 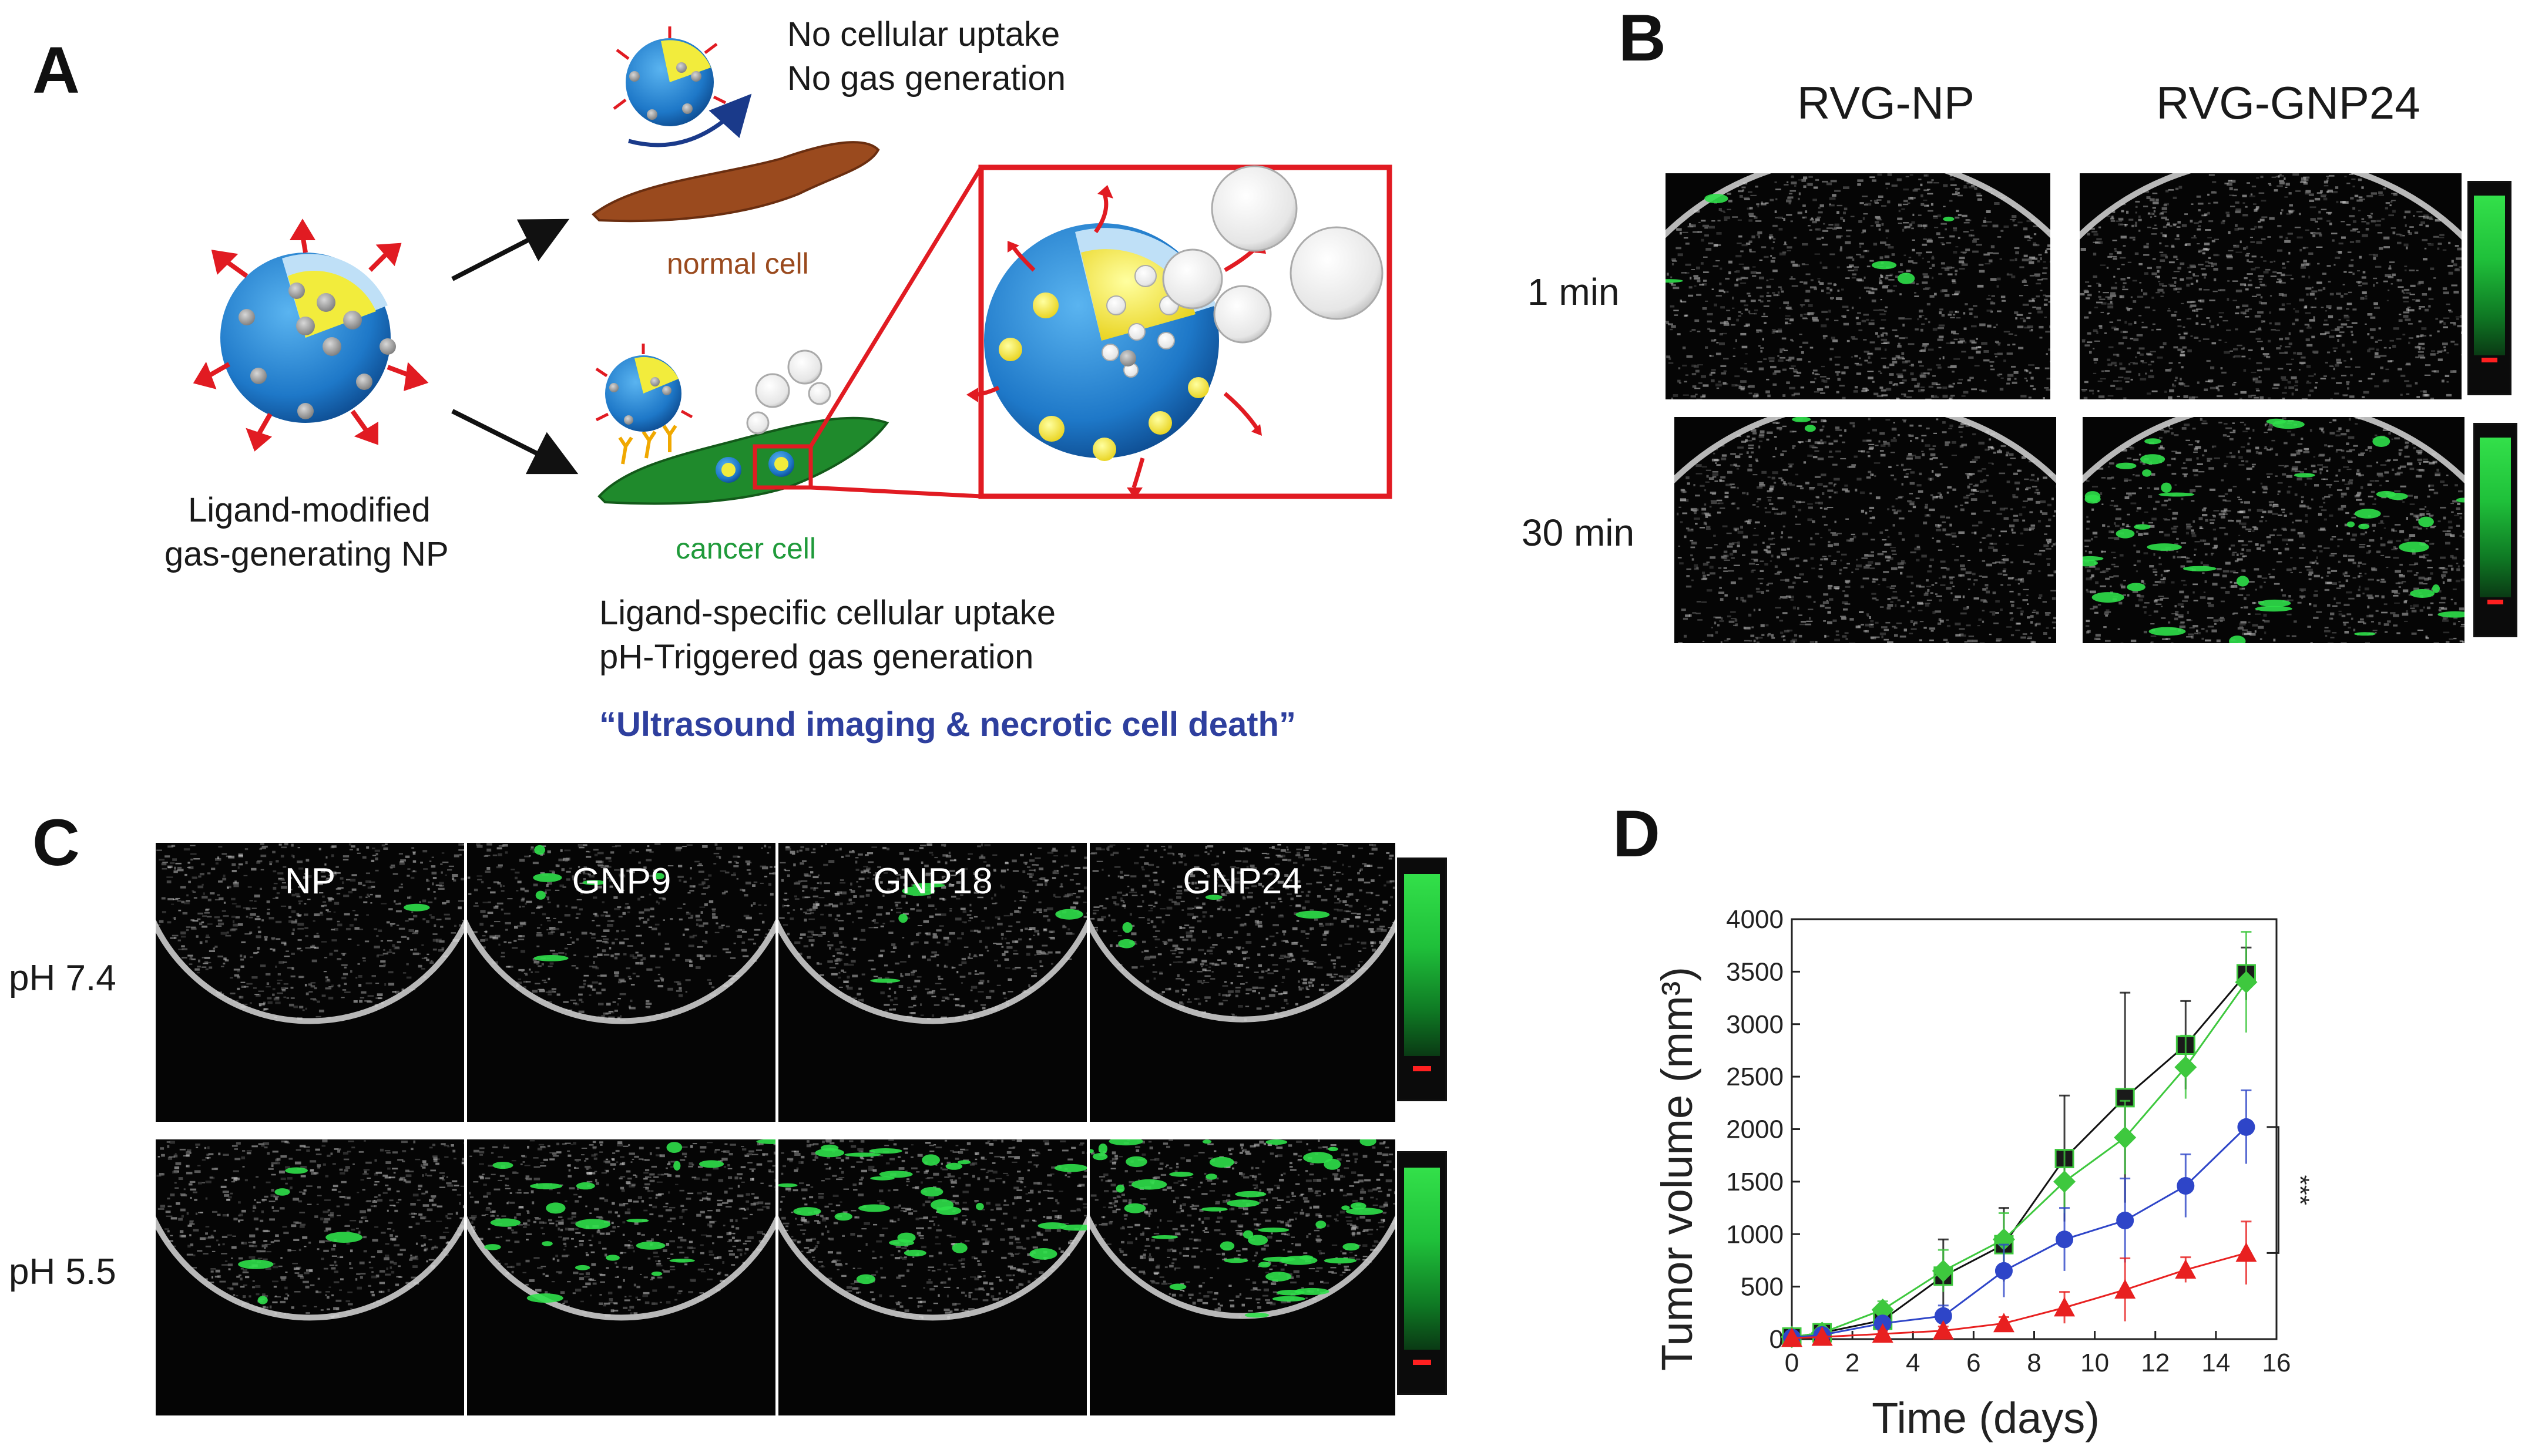 What do you see at coordinates (62, 1272) in the screenshot?
I see `panel-c-row2: pH 5.5` at bounding box center [62, 1272].